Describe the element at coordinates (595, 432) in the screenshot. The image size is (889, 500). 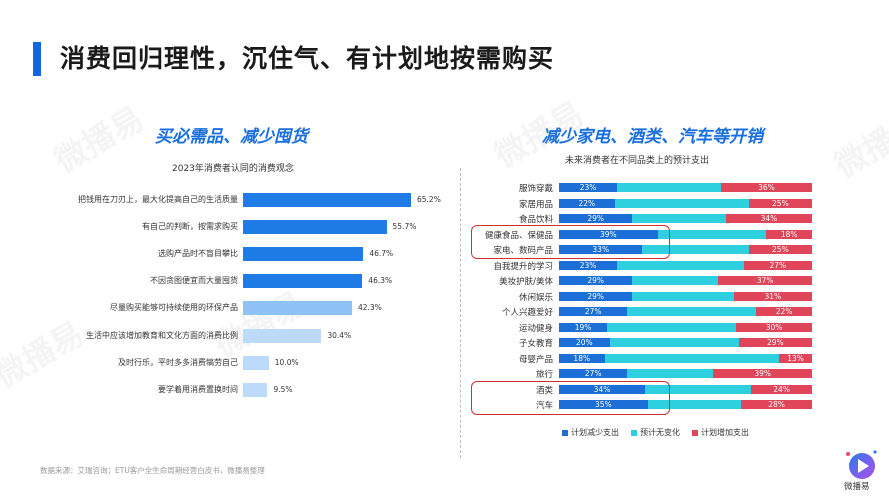
I see `legend-label-reduce: 计划减少支出` at that location.